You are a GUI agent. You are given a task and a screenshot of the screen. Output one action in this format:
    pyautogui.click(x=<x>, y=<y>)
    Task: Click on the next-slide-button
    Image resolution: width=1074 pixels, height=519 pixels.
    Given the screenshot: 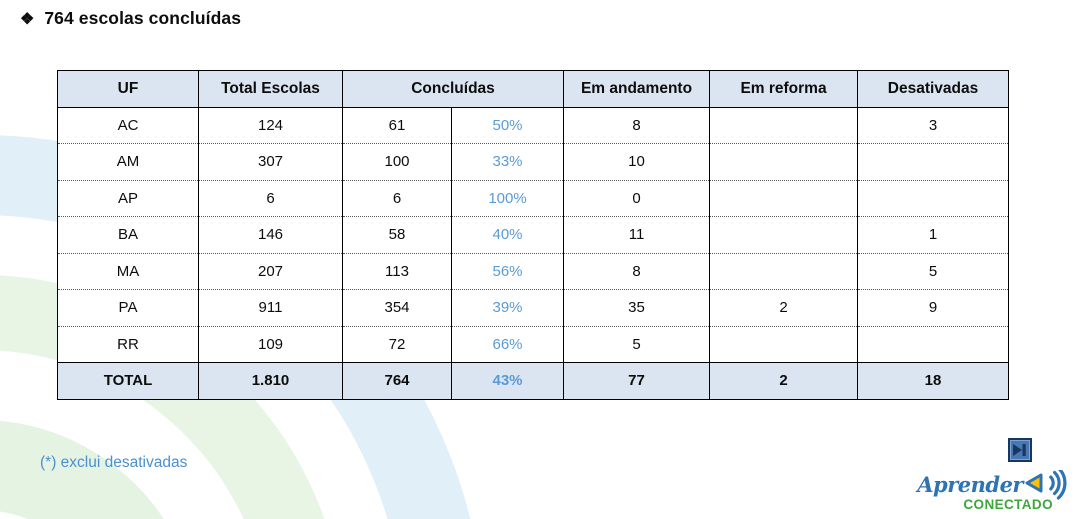 What is the action you would take?
    pyautogui.click(x=1020, y=450)
    